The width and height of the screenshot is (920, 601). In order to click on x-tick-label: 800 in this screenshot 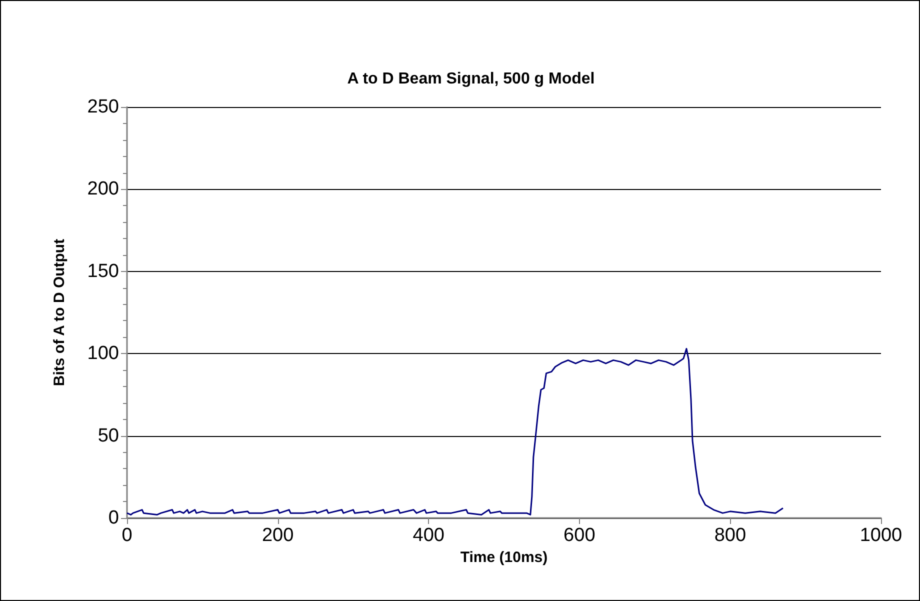, I will do `click(730, 535)`.